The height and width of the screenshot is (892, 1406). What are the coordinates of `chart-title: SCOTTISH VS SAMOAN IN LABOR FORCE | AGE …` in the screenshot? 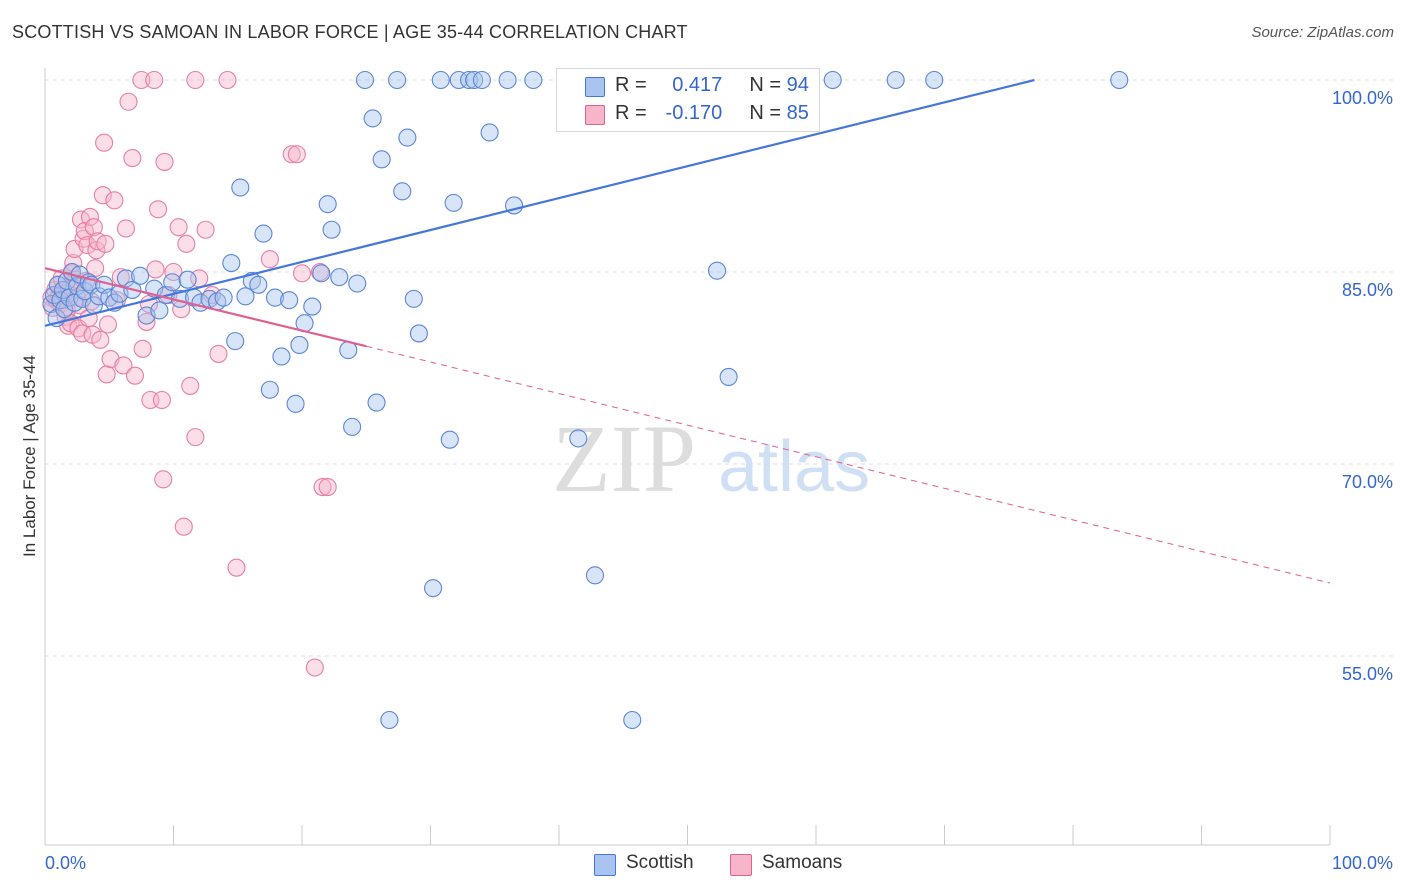 It's located at (350, 32).